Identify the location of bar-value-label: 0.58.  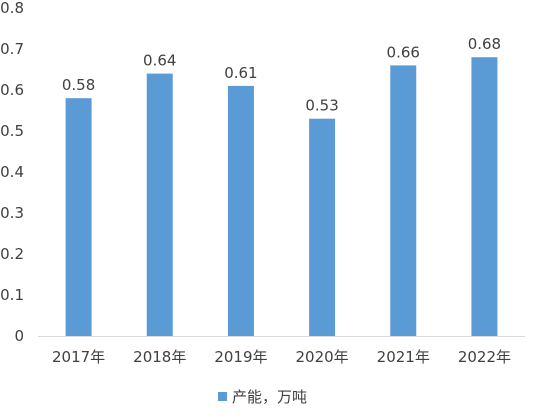
(78, 85).